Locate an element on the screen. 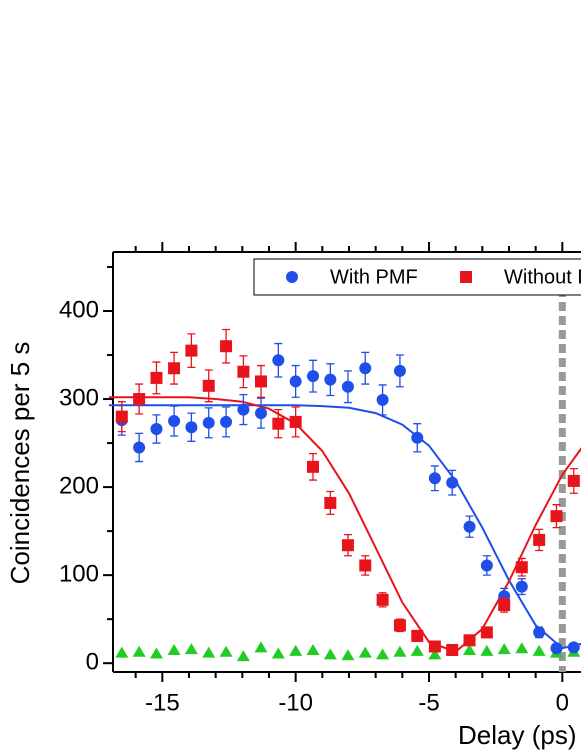 The image size is (581, 752). x-tick-label: 0 is located at coordinates (562, 702).